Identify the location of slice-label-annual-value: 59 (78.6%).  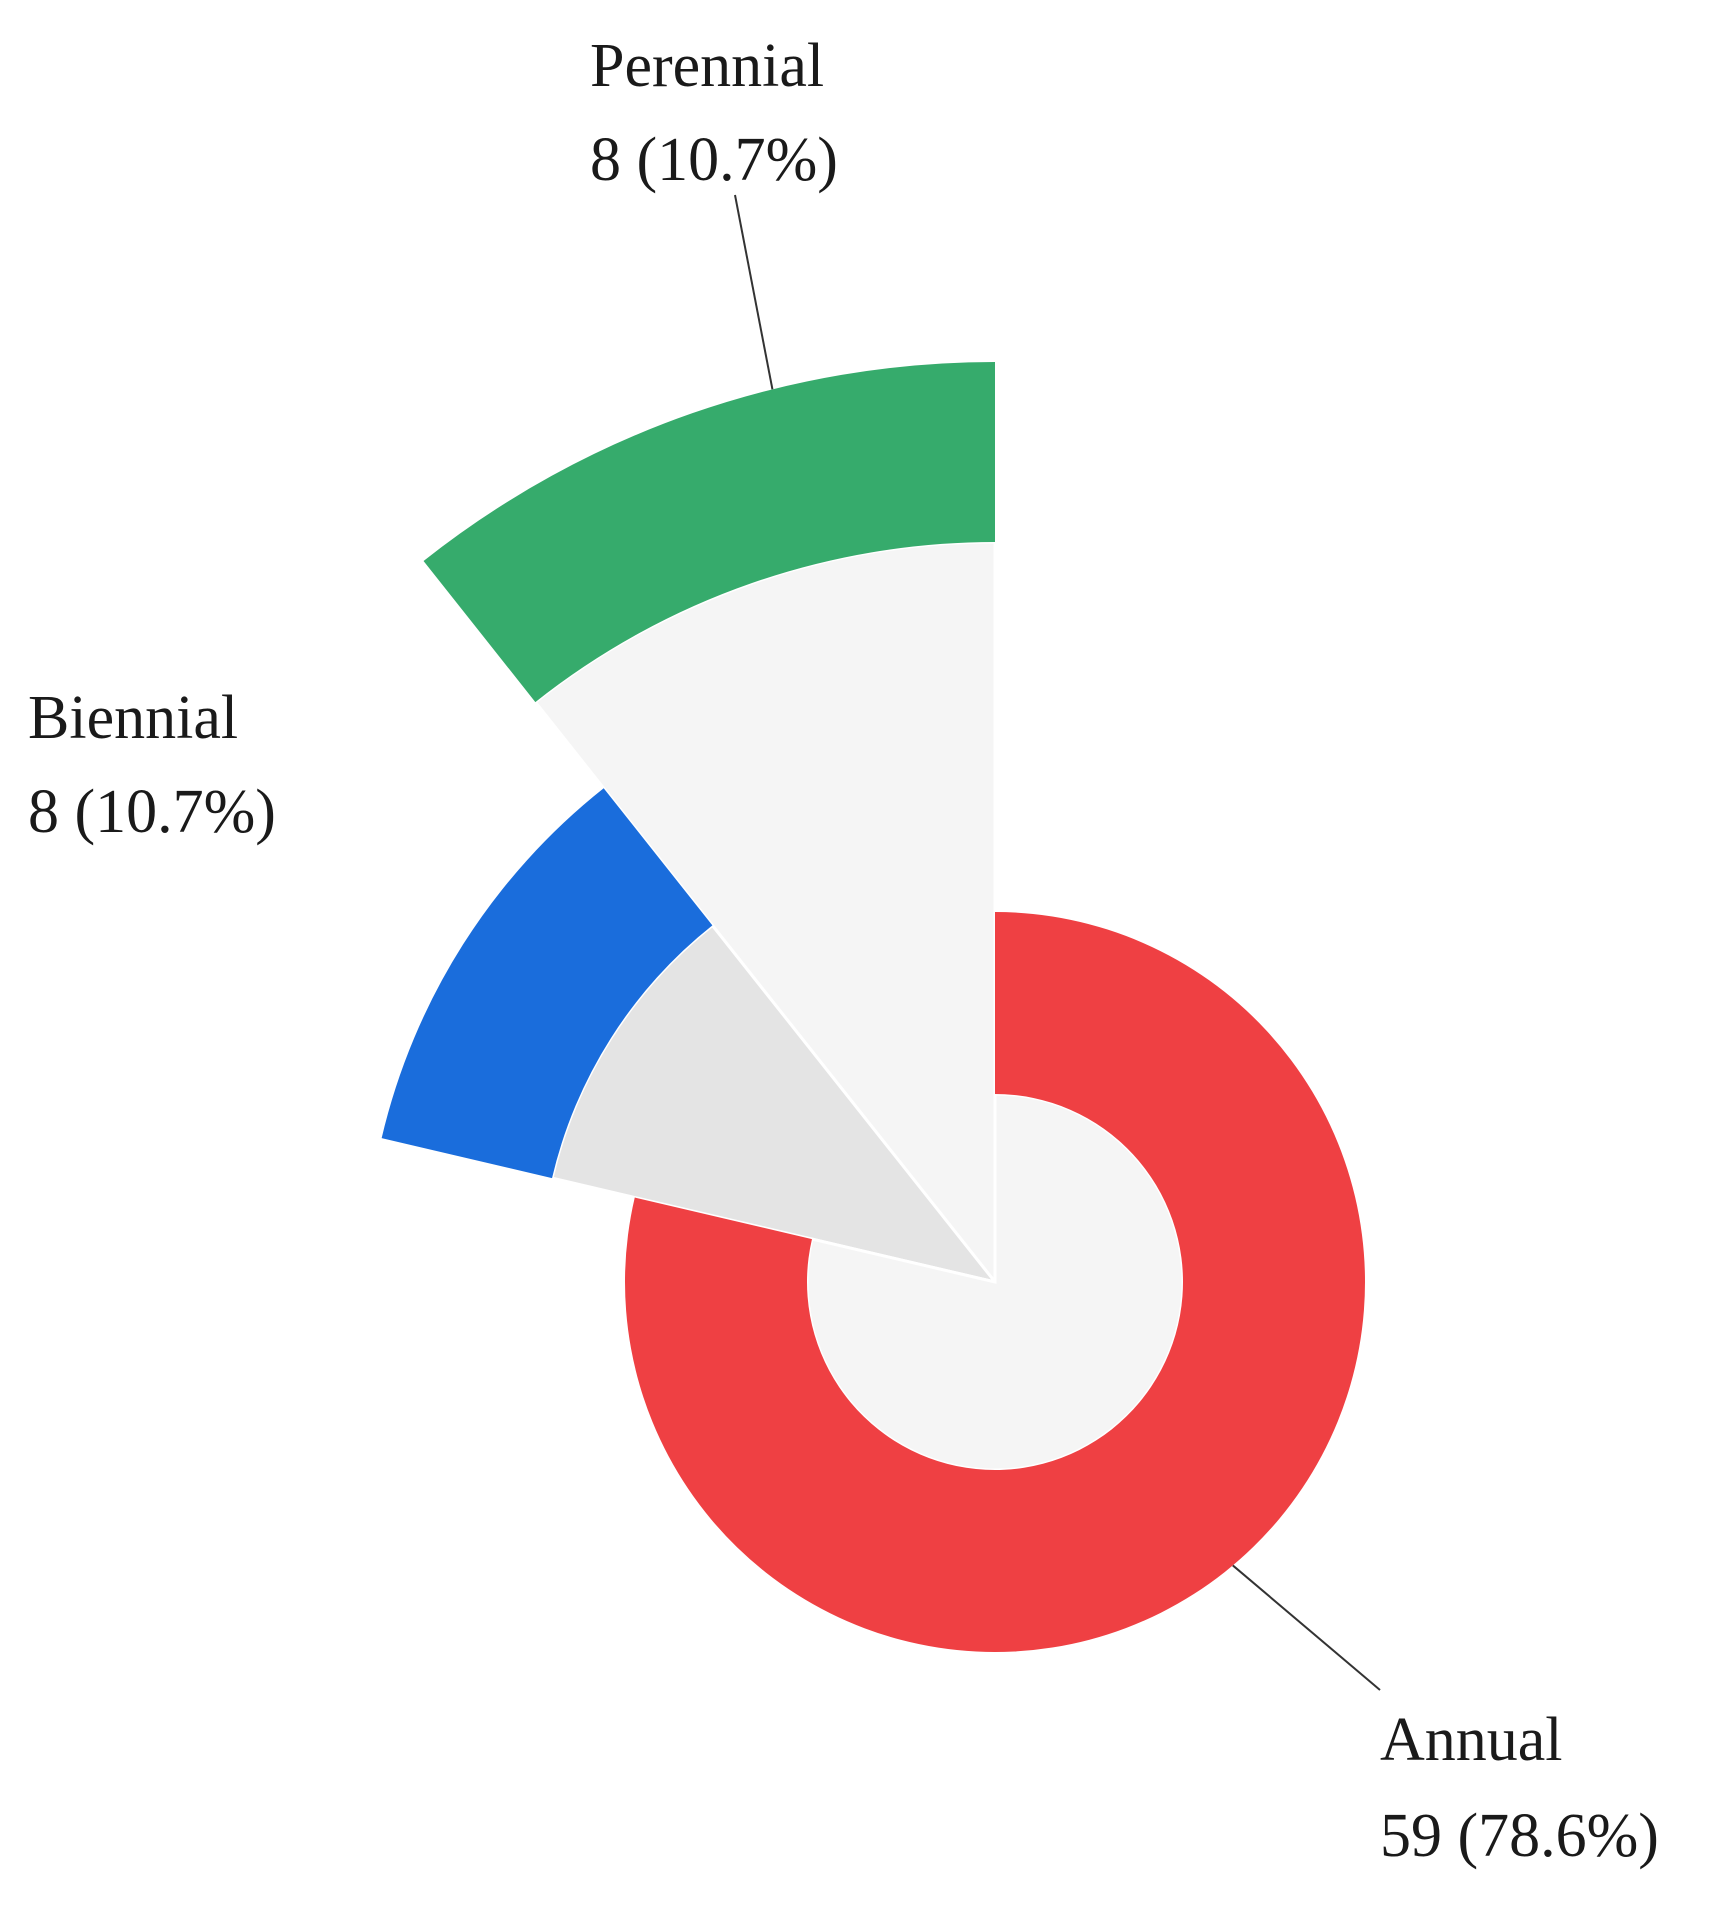
(1519, 1836).